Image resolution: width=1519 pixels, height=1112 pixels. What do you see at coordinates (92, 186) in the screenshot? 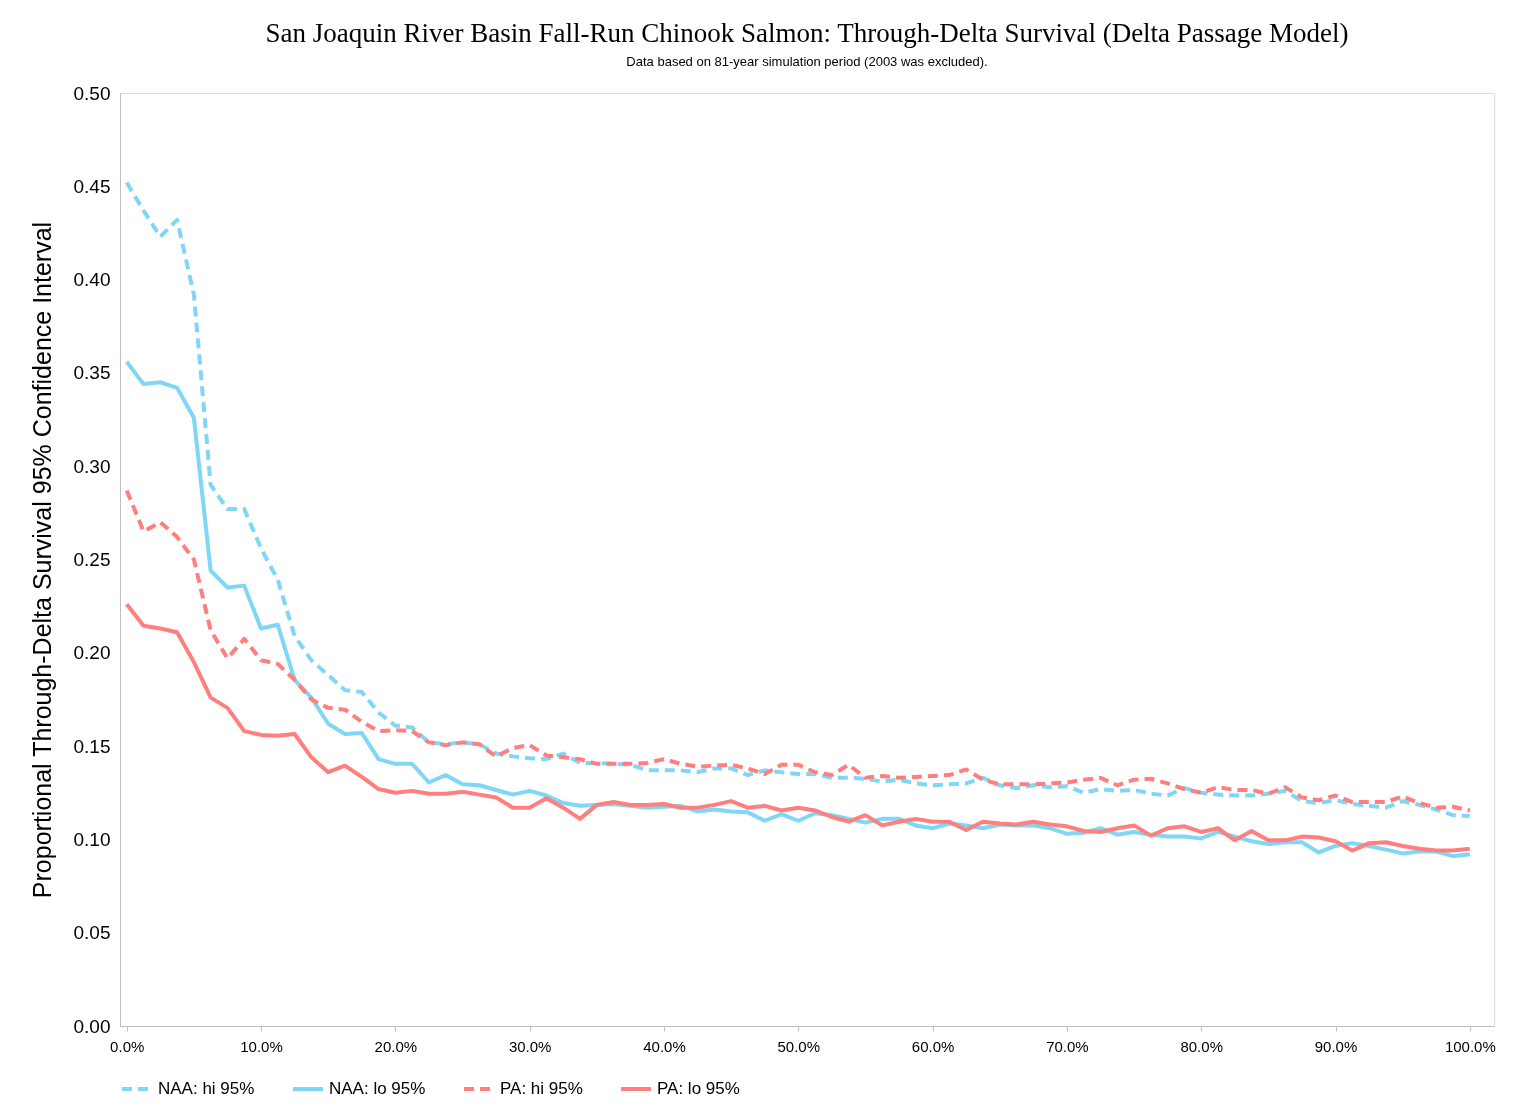
I see `y-tick-label: 0.45` at bounding box center [92, 186].